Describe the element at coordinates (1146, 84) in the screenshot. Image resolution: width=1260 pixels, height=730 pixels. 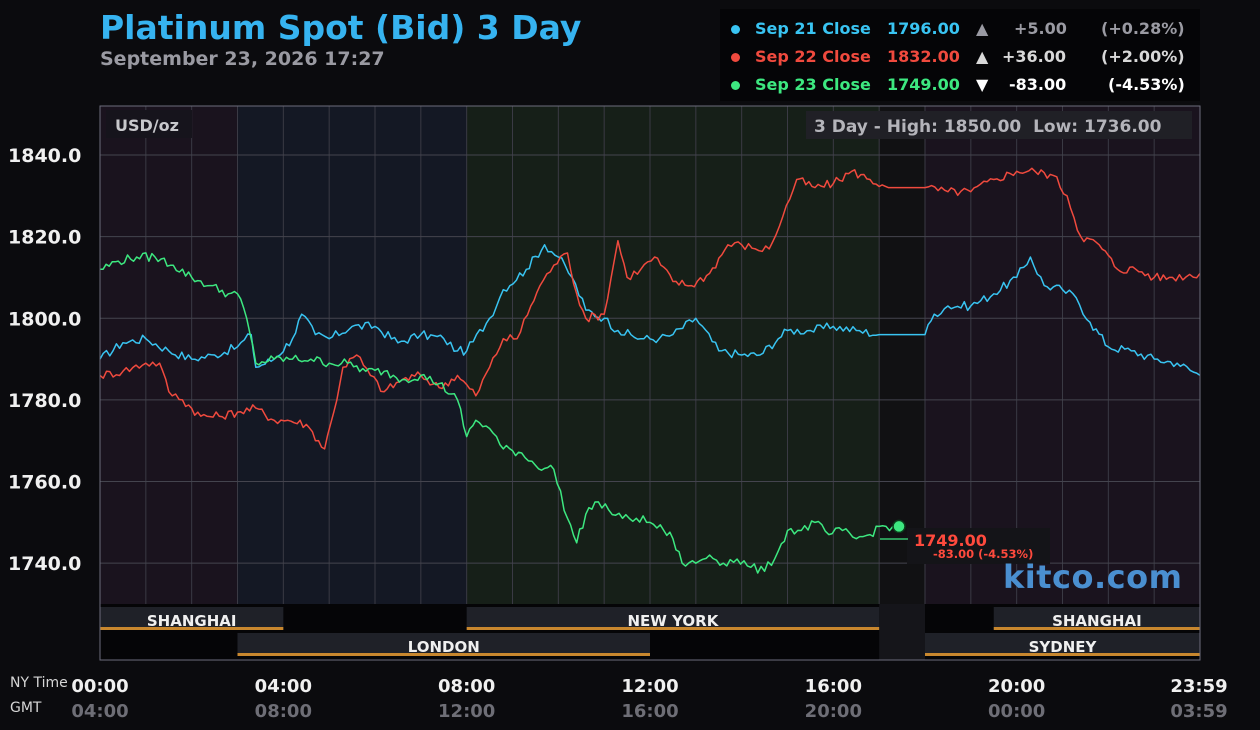
I see `legend-percent-sep23: (-4.53%)` at that location.